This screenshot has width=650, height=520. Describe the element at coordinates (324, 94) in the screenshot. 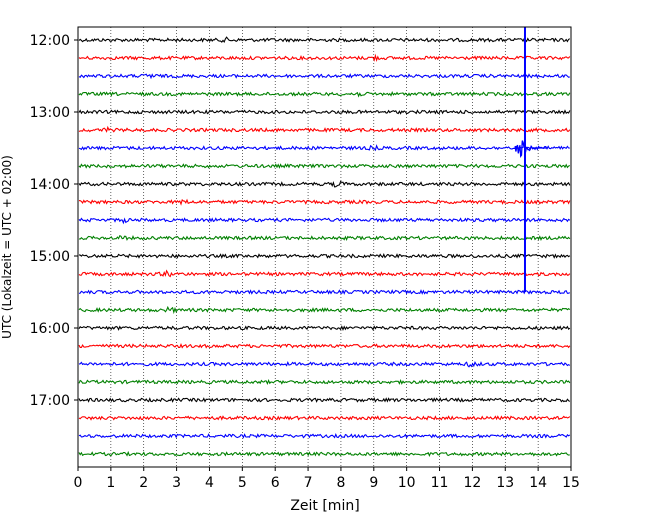

I see `trace-row-12:45` at that location.